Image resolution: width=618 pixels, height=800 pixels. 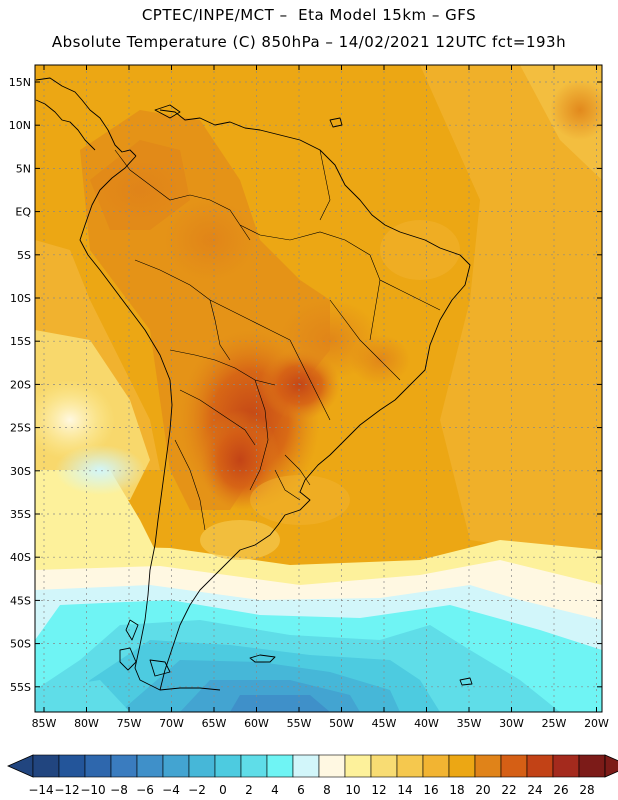 What do you see at coordinates (20, 384) in the screenshot?
I see `lat-tick-label: 20S` at bounding box center [20, 384].